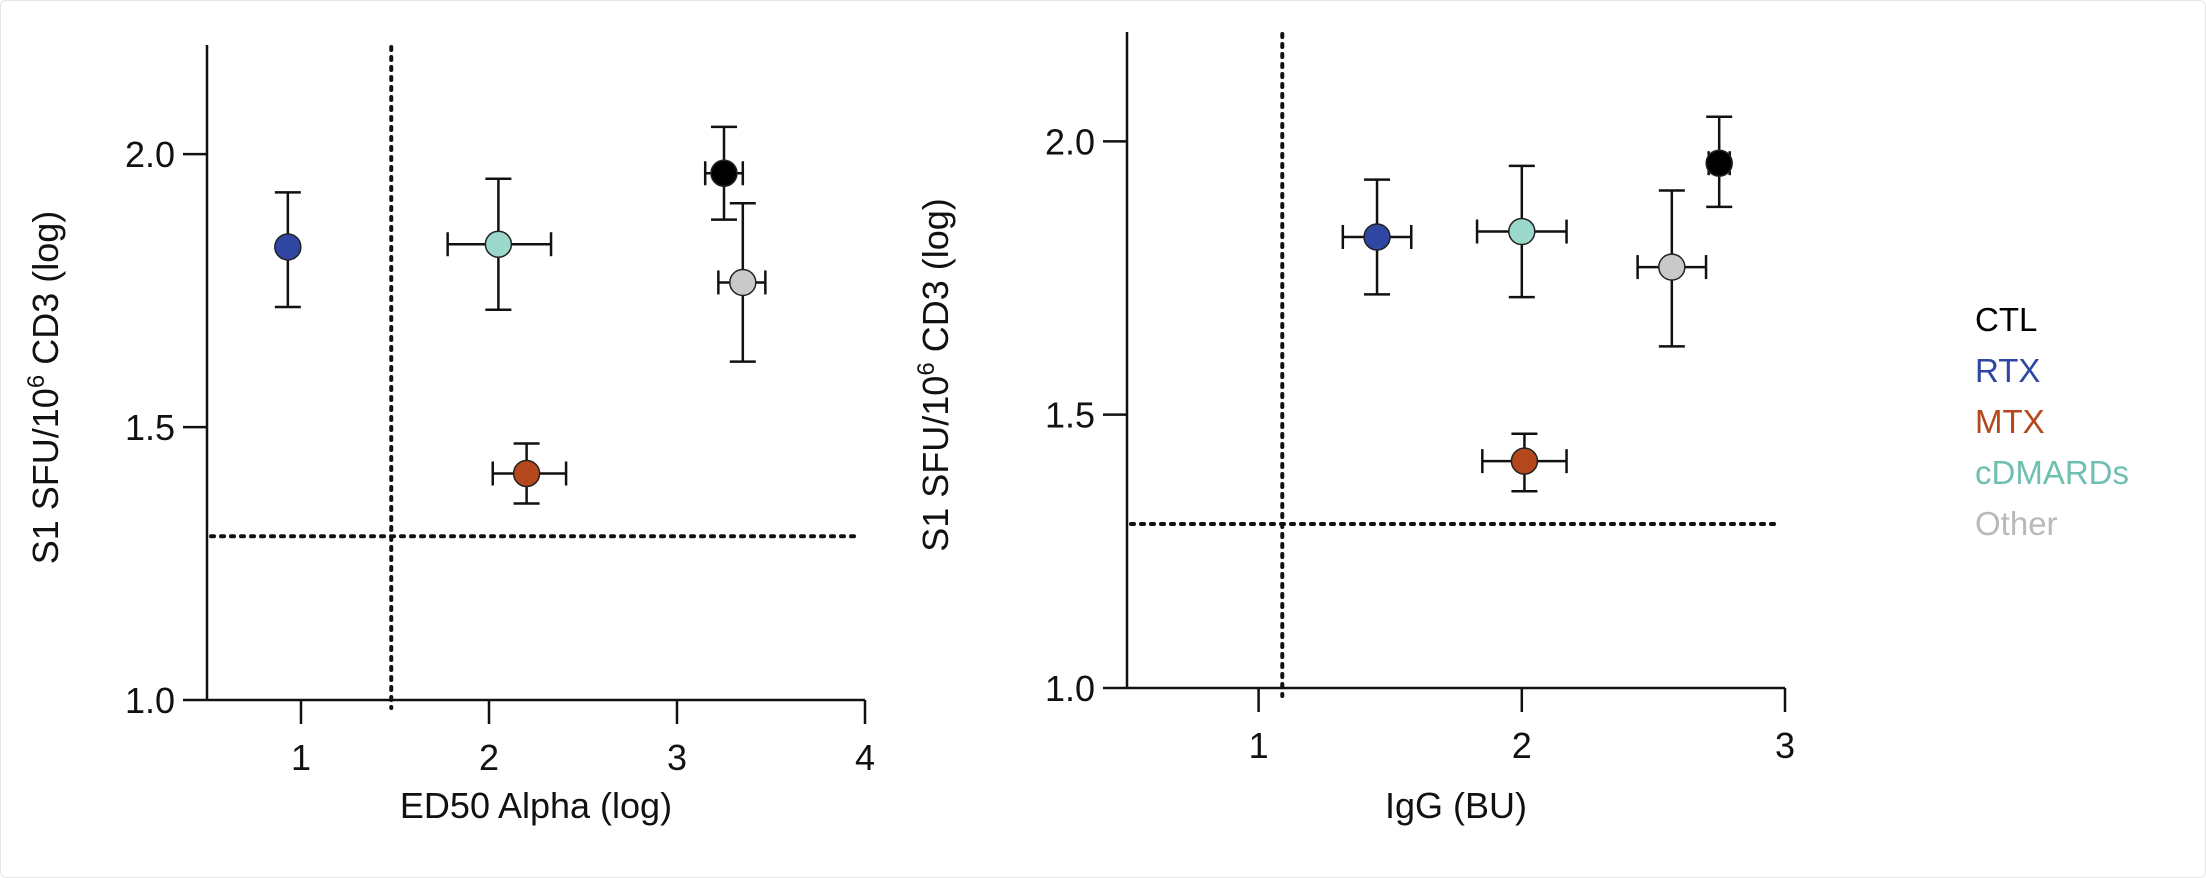 Image resolution: width=2206 pixels, height=878 pixels. Describe the element at coordinates (2010, 421) in the screenshot. I see `legend-item-mtx: MTX` at that location.